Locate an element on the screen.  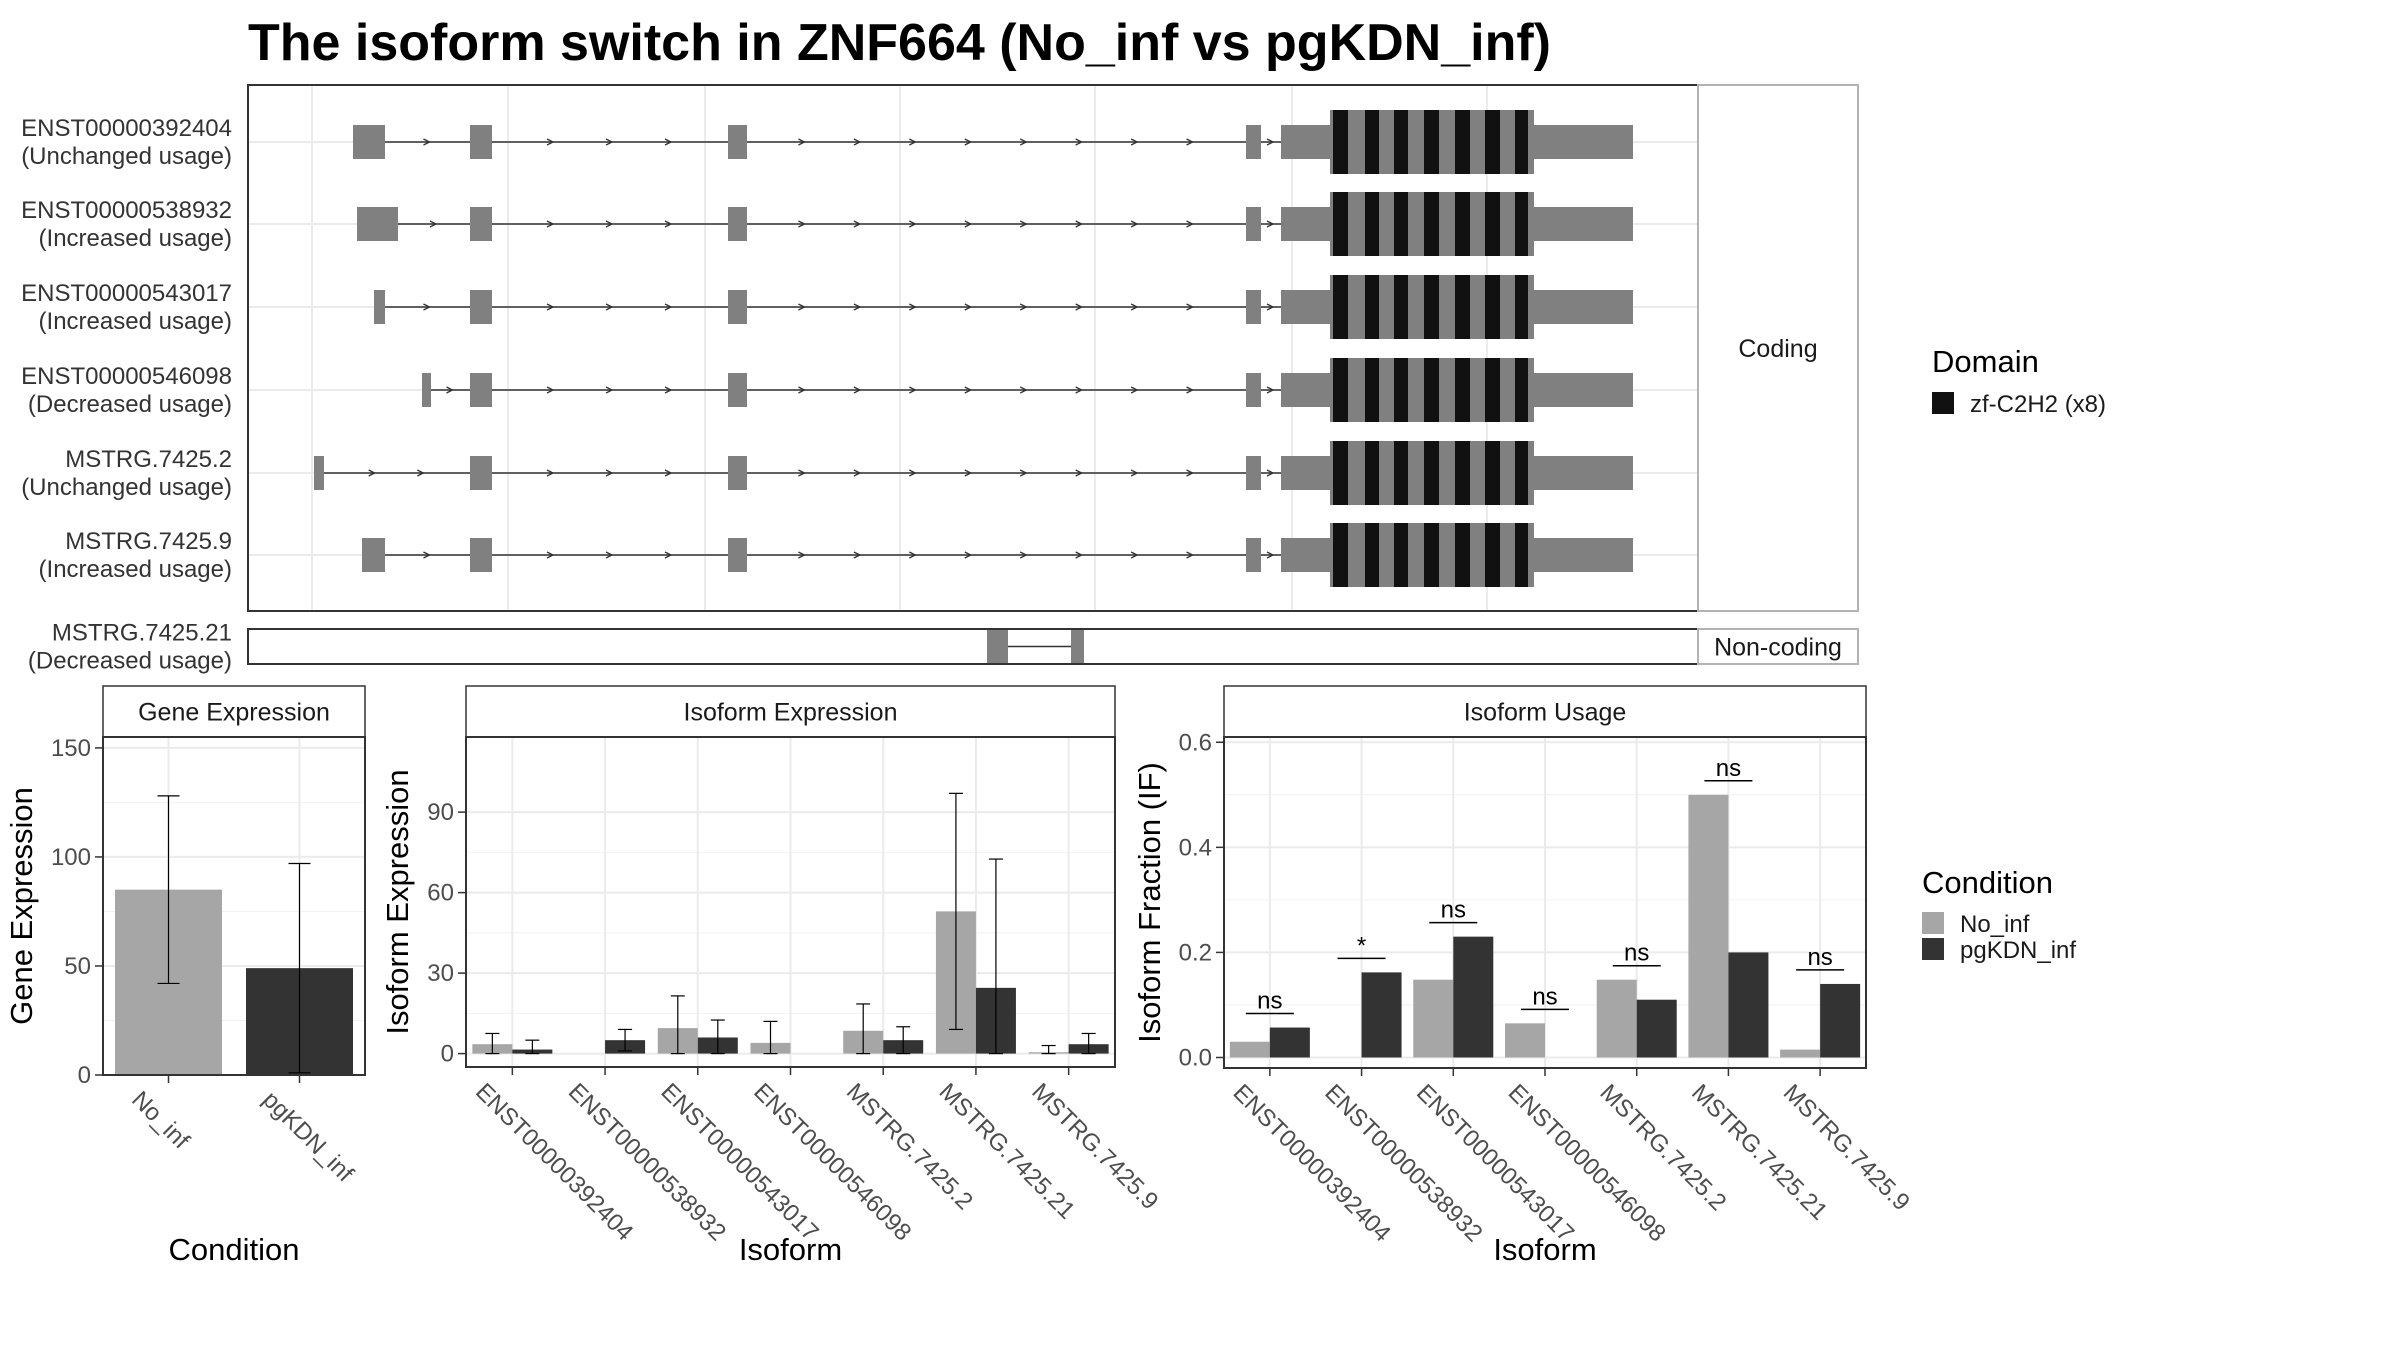
significance-label: * is located at coordinates (1361, 945).